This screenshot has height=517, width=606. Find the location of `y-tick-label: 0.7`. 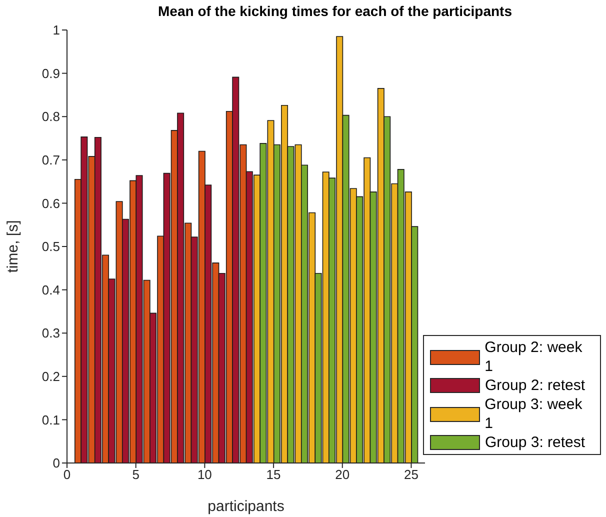

y-tick-label: 0.7 is located at coordinates (51, 160).